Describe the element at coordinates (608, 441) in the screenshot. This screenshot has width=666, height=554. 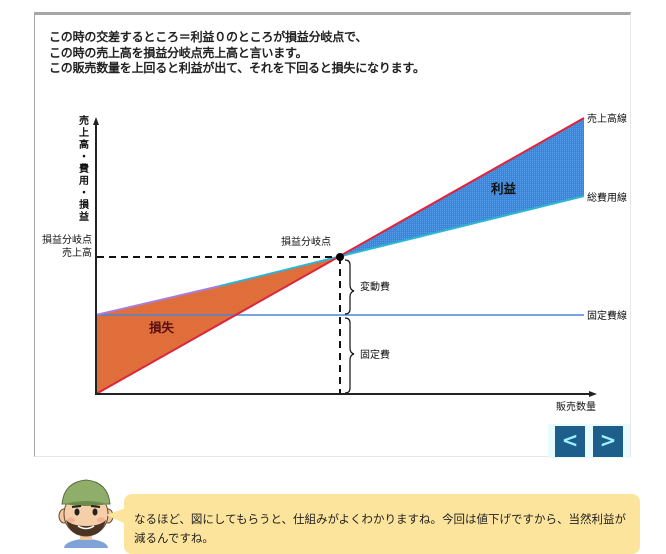
I see `next-button: >` at that location.